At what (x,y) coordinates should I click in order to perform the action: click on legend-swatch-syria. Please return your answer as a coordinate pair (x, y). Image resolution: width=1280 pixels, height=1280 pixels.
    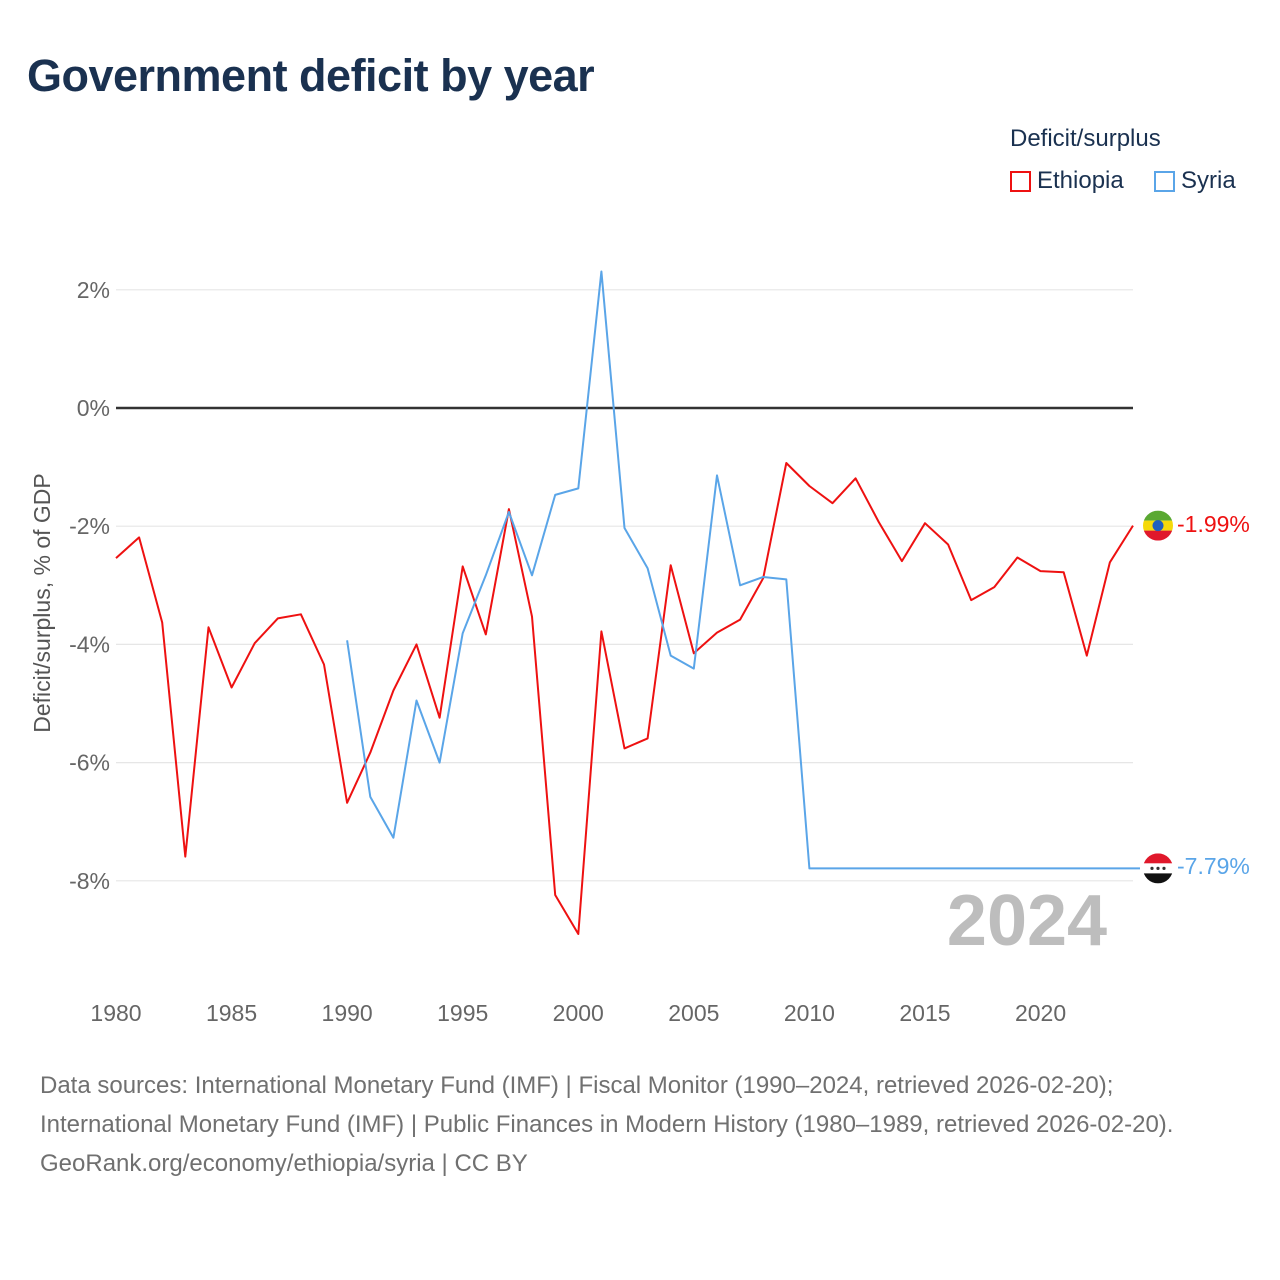
    Looking at the image, I should click on (1164, 181).